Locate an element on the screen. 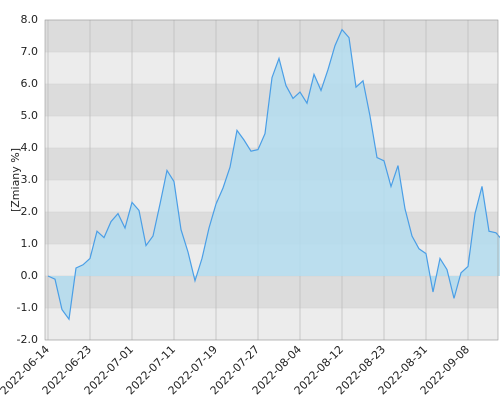 This screenshot has height=404, width=500. y-tick-label: 8.0 is located at coordinates (30, 19).